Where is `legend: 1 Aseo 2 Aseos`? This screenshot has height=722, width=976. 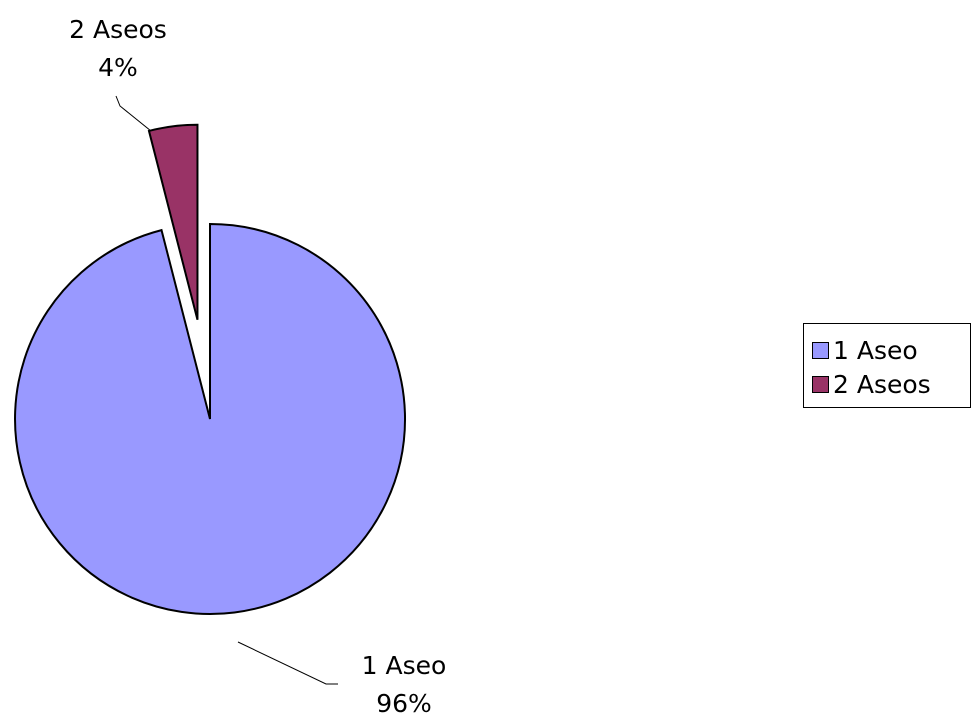 legend: 1 Aseo 2 Aseos is located at coordinates (887, 365).